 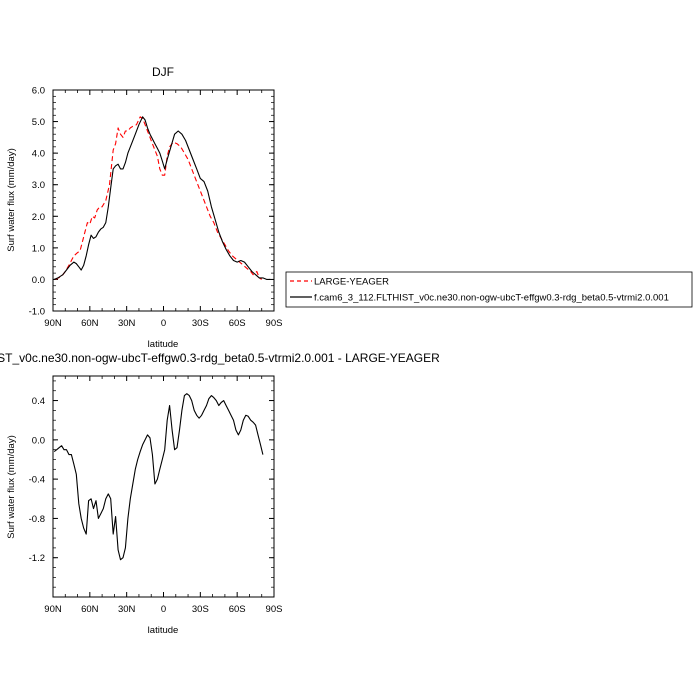 What do you see at coordinates (38, 217) in the screenshot?
I see `top-y-tick-label: 2.0` at bounding box center [38, 217].